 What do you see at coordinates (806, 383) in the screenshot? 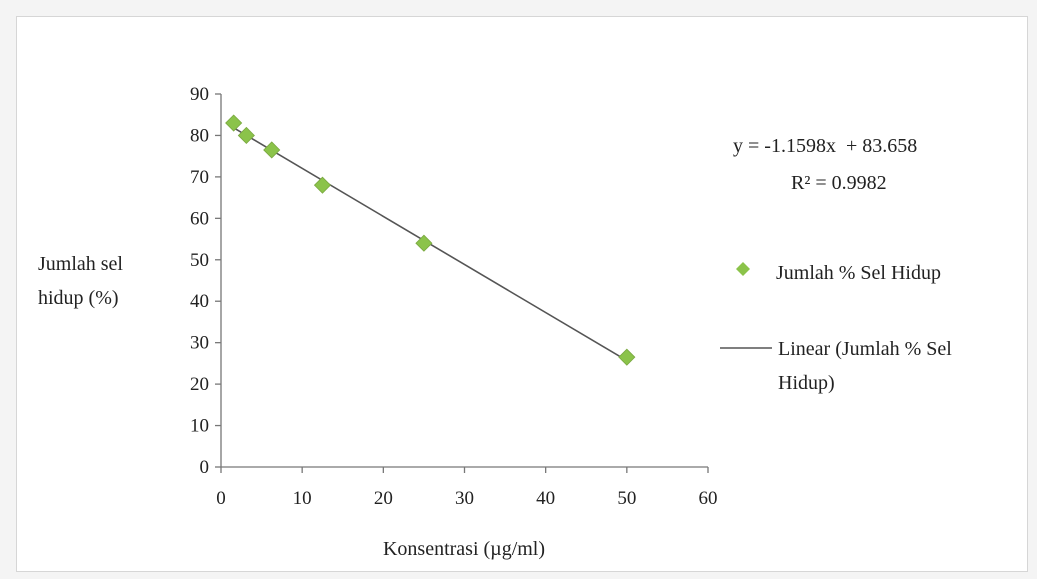
I see `legend-trendline-label-line-2: Hidup)` at bounding box center [806, 383].